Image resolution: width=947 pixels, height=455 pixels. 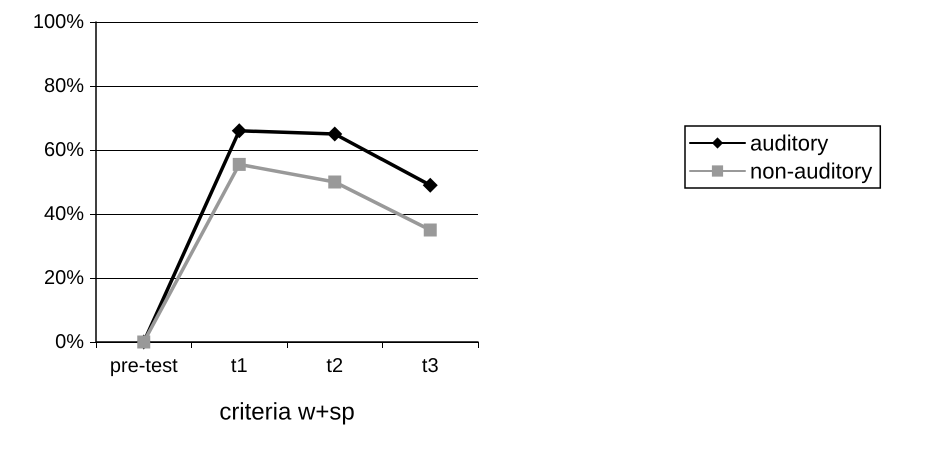 I want to click on x-tick-label: pre-test, so click(x=144, y=366).